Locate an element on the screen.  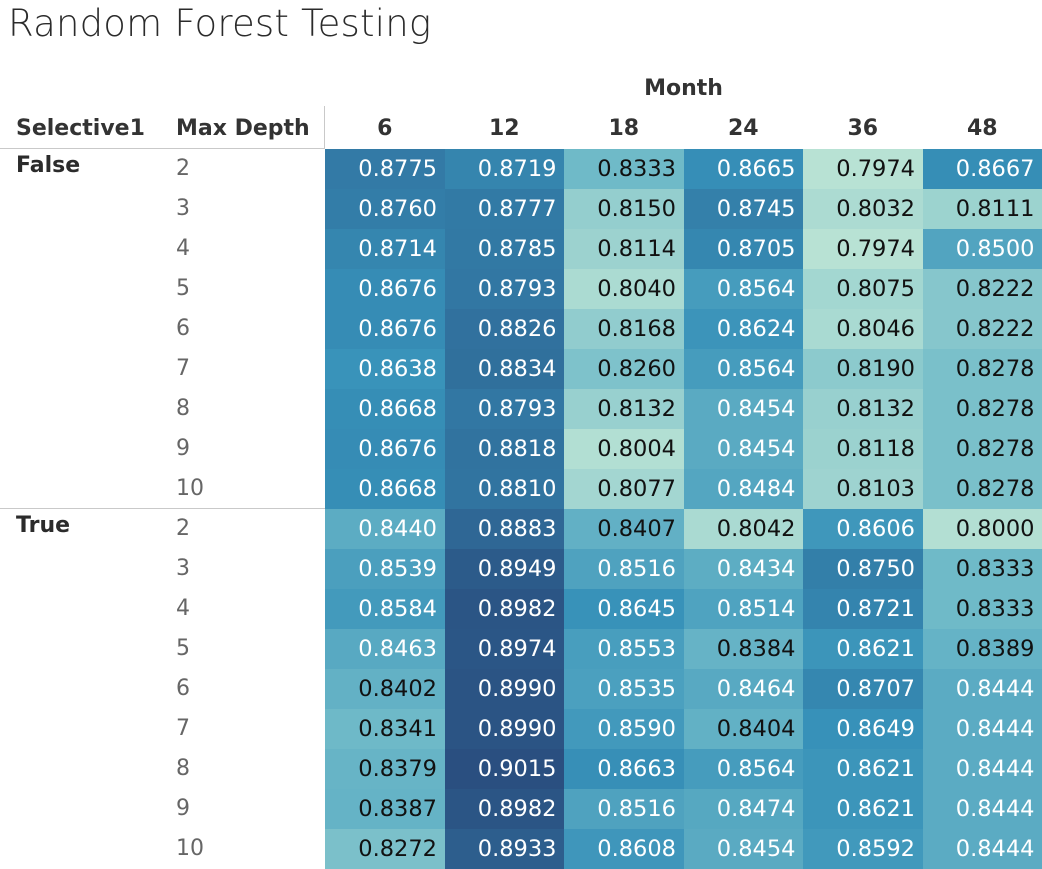
heatmap-cell: 0.8404 is located at coordinates (744, 729).